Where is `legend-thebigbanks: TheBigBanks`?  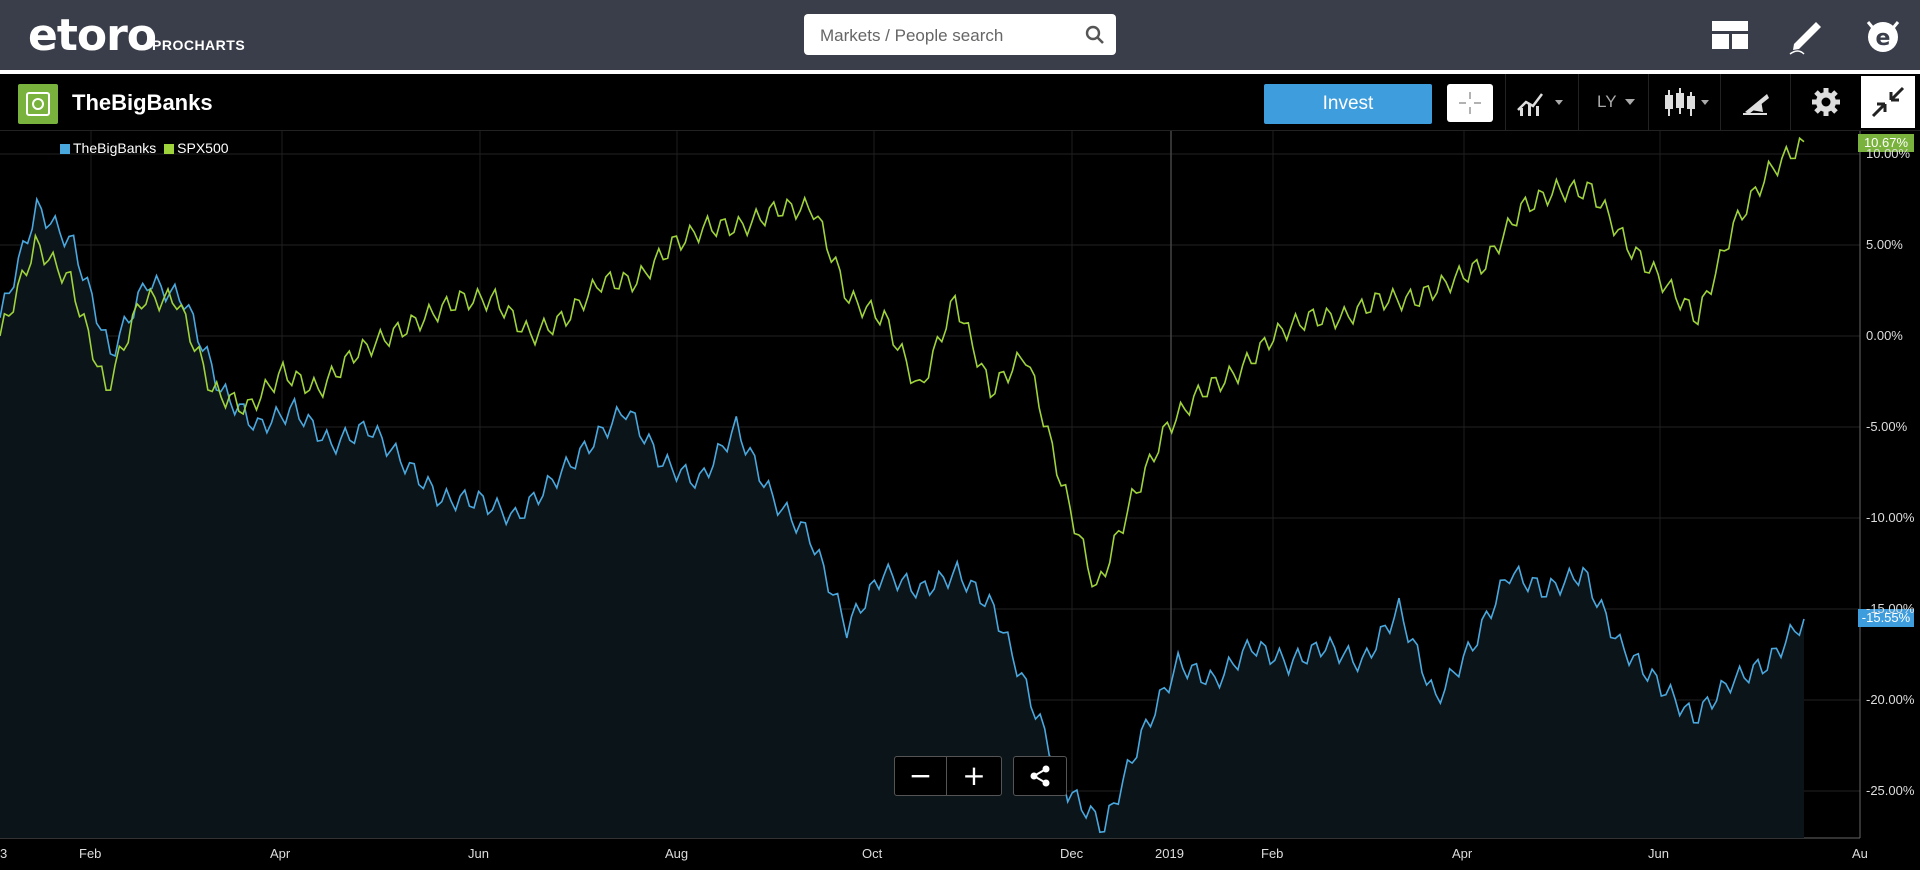
legend-thebigbanks: TheBigBanks is located at coordinates (115, 148).